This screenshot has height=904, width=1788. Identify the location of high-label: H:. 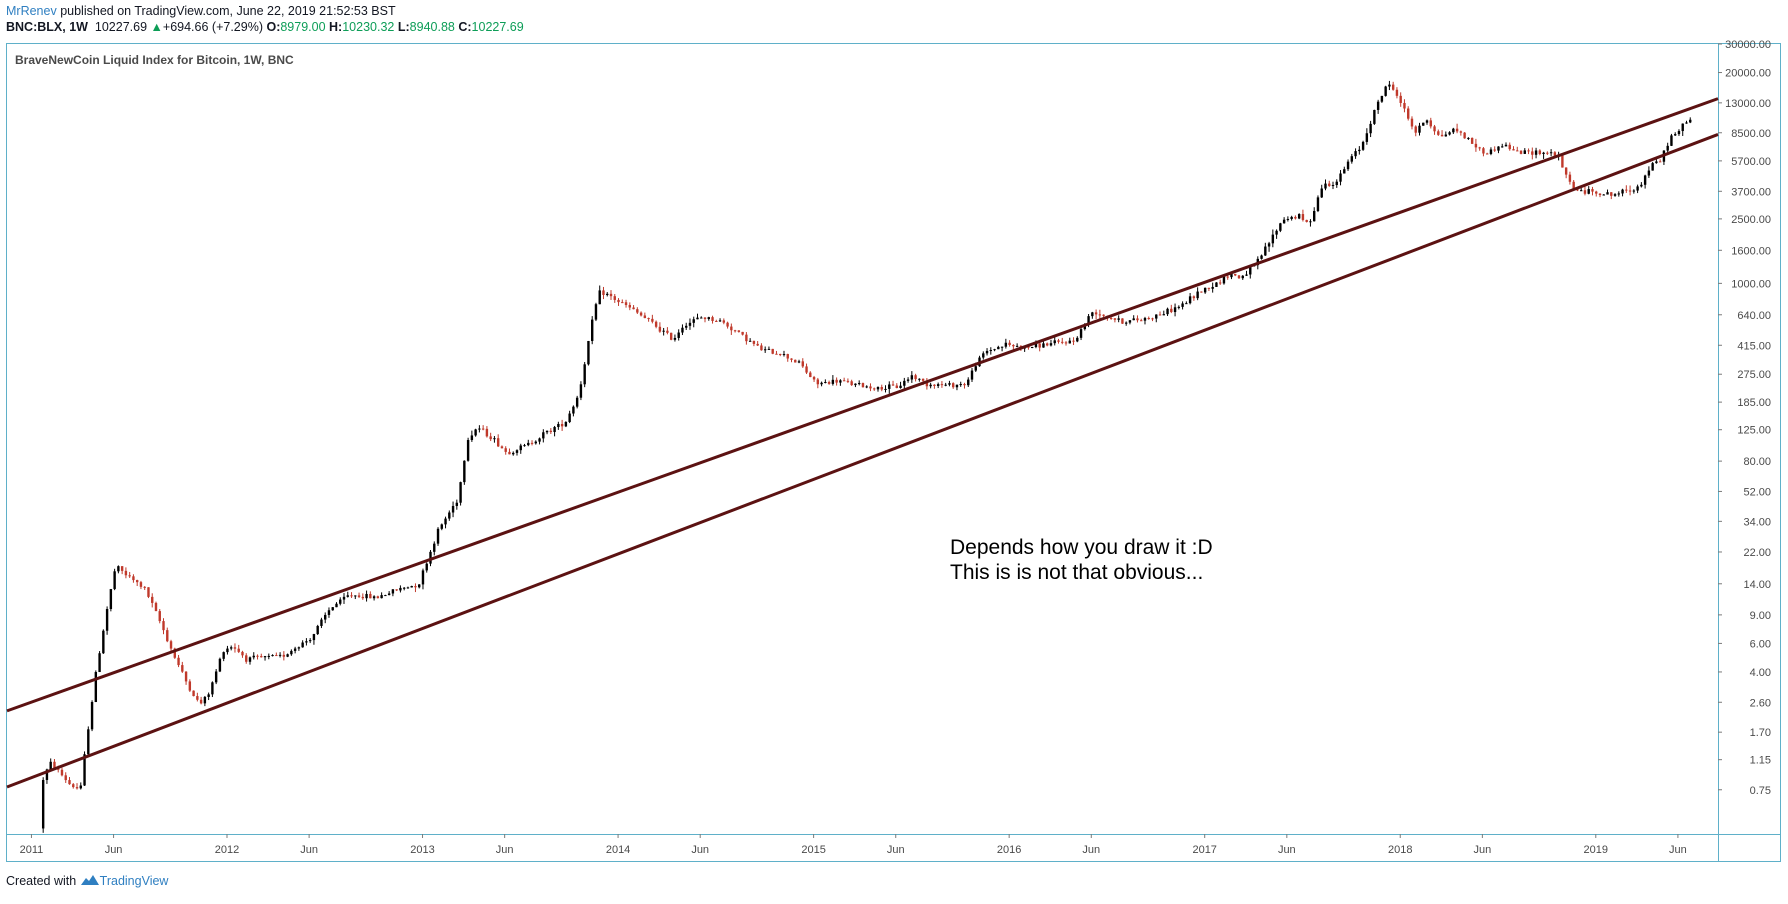
(336, 27).